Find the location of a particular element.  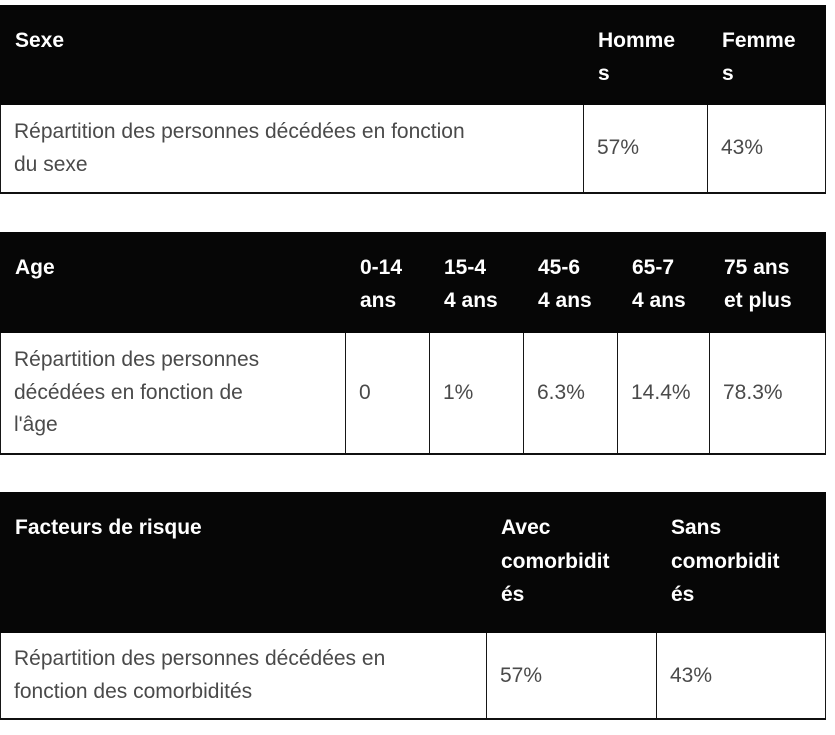

table-sexe-value-hommes: 57% is located at coordinates (645, 149).